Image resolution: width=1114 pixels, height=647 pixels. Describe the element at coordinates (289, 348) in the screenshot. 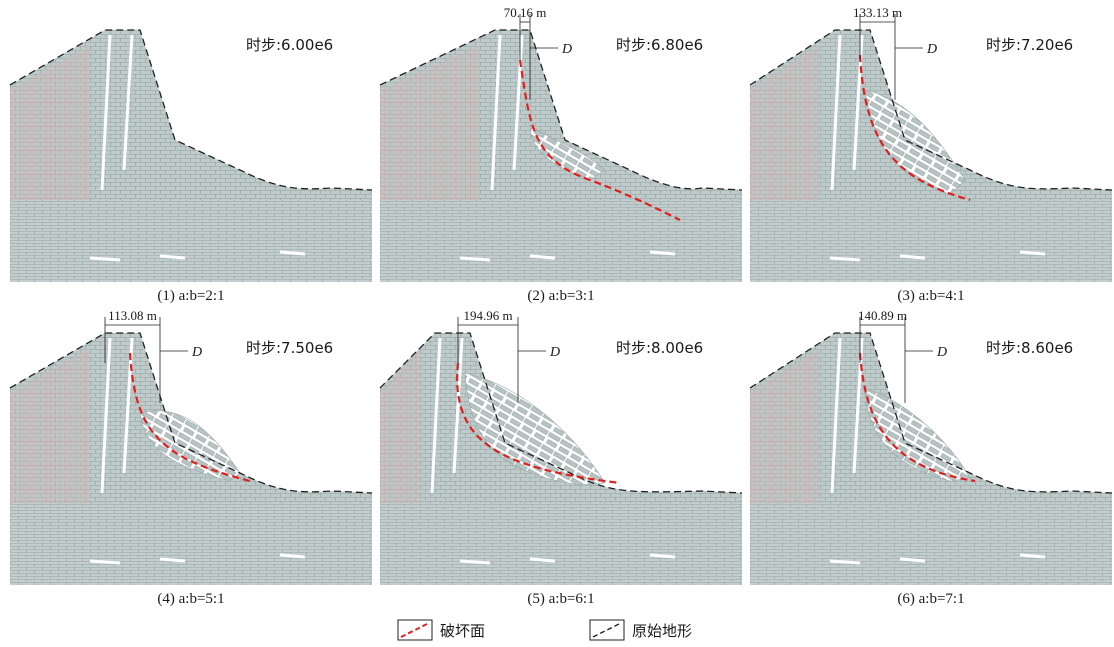

I see `time-step-label: 时步:7.50e6` at that location.